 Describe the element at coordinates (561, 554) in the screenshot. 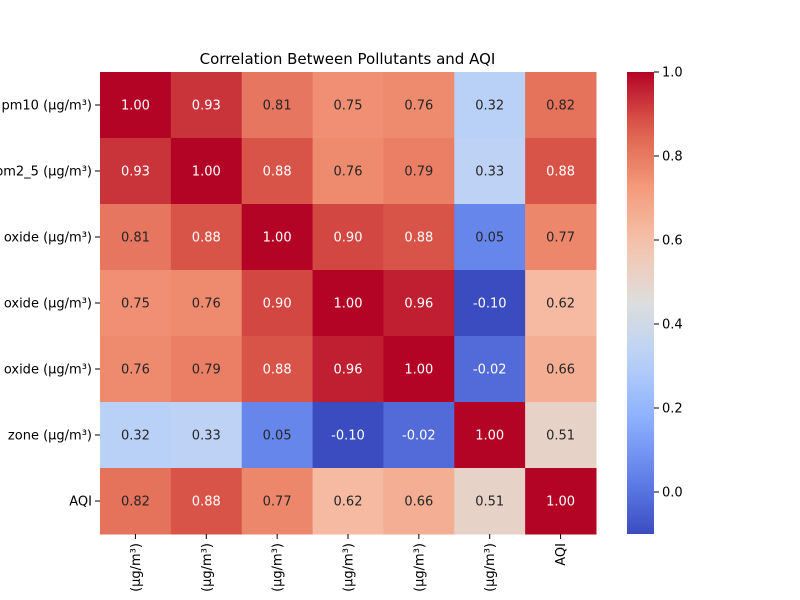

I see `column-tick-label: AQI` at that location.